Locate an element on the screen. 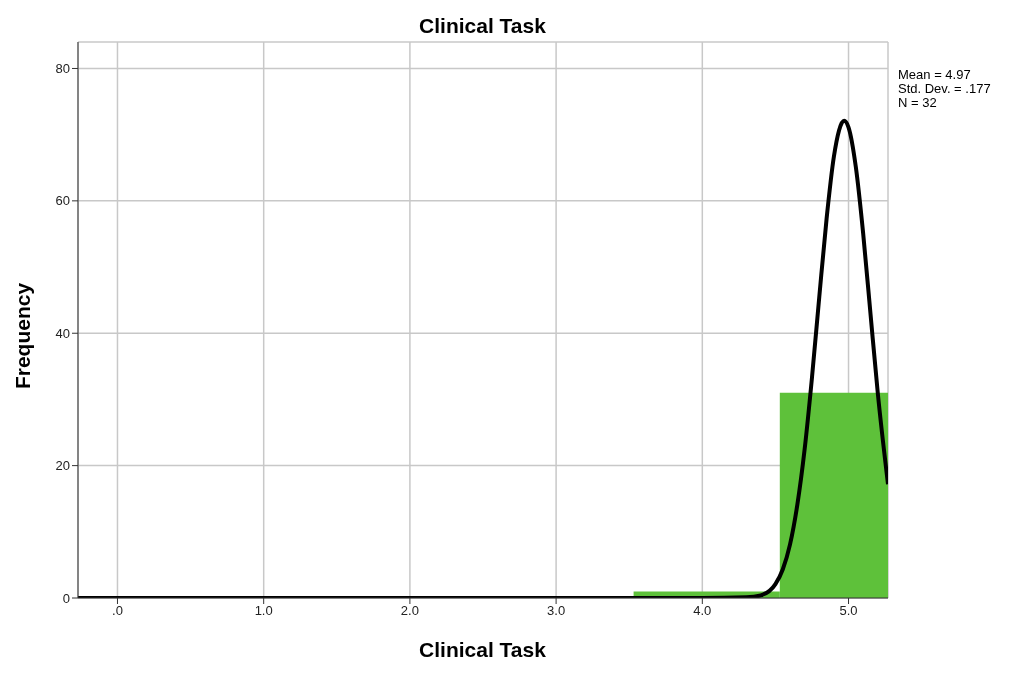 The height and width of the screenshot is (686, 1023). y-tick-label: 20 is located at coordinates (62, 466).